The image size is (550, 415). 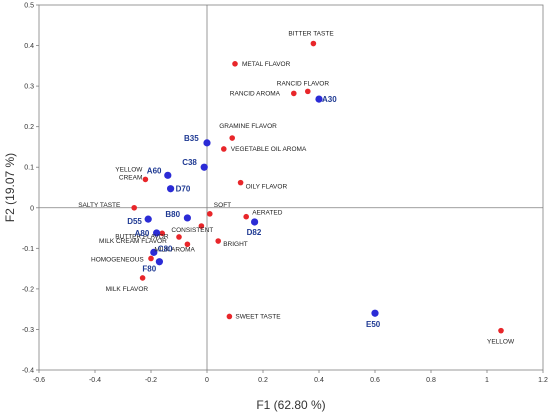 I want to click on y-tick-label: 0.1, so click(x=29, y=168).